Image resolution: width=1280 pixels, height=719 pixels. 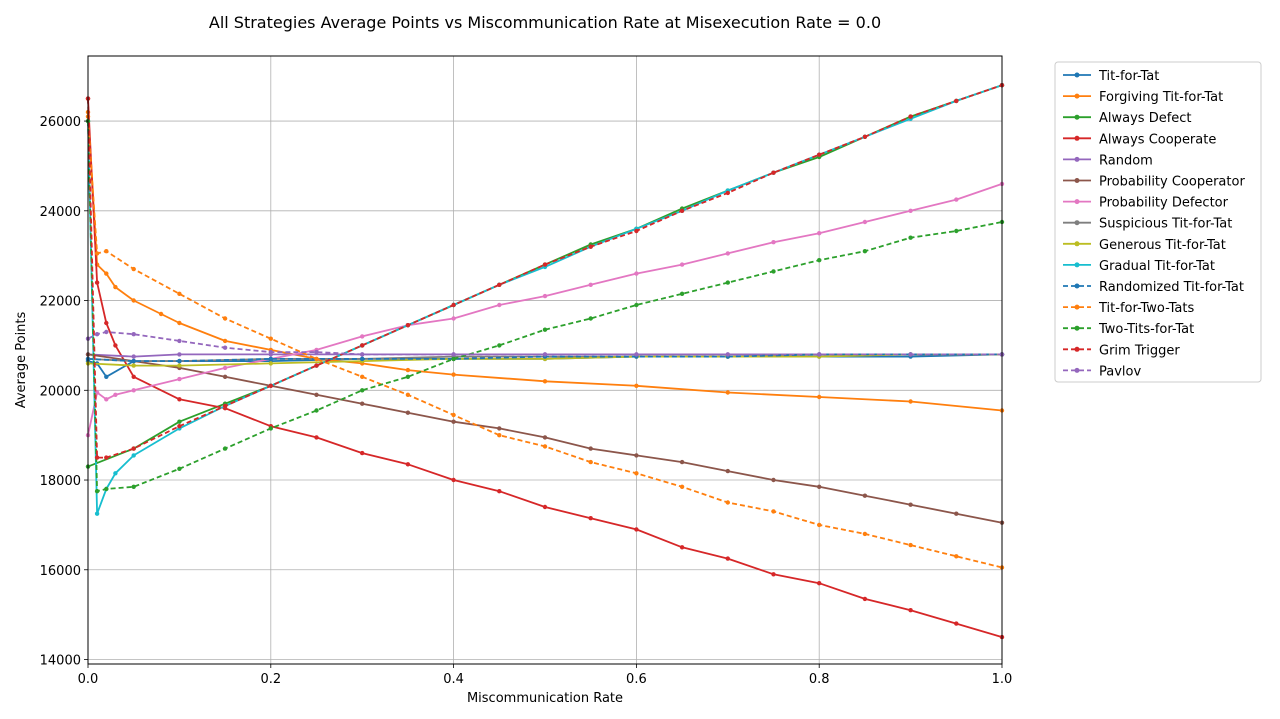 I want to click on legend-label: Forgiving Tit-for-Tat, so click(x=1161, y=97).